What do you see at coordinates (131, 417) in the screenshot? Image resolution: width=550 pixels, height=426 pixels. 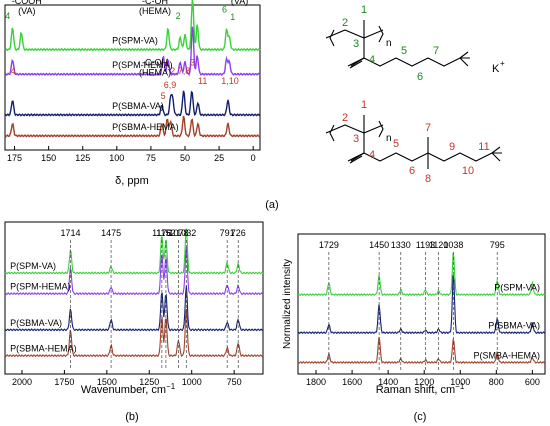 I see `panel-b-label: (b)` at bounding box center [131, 417].